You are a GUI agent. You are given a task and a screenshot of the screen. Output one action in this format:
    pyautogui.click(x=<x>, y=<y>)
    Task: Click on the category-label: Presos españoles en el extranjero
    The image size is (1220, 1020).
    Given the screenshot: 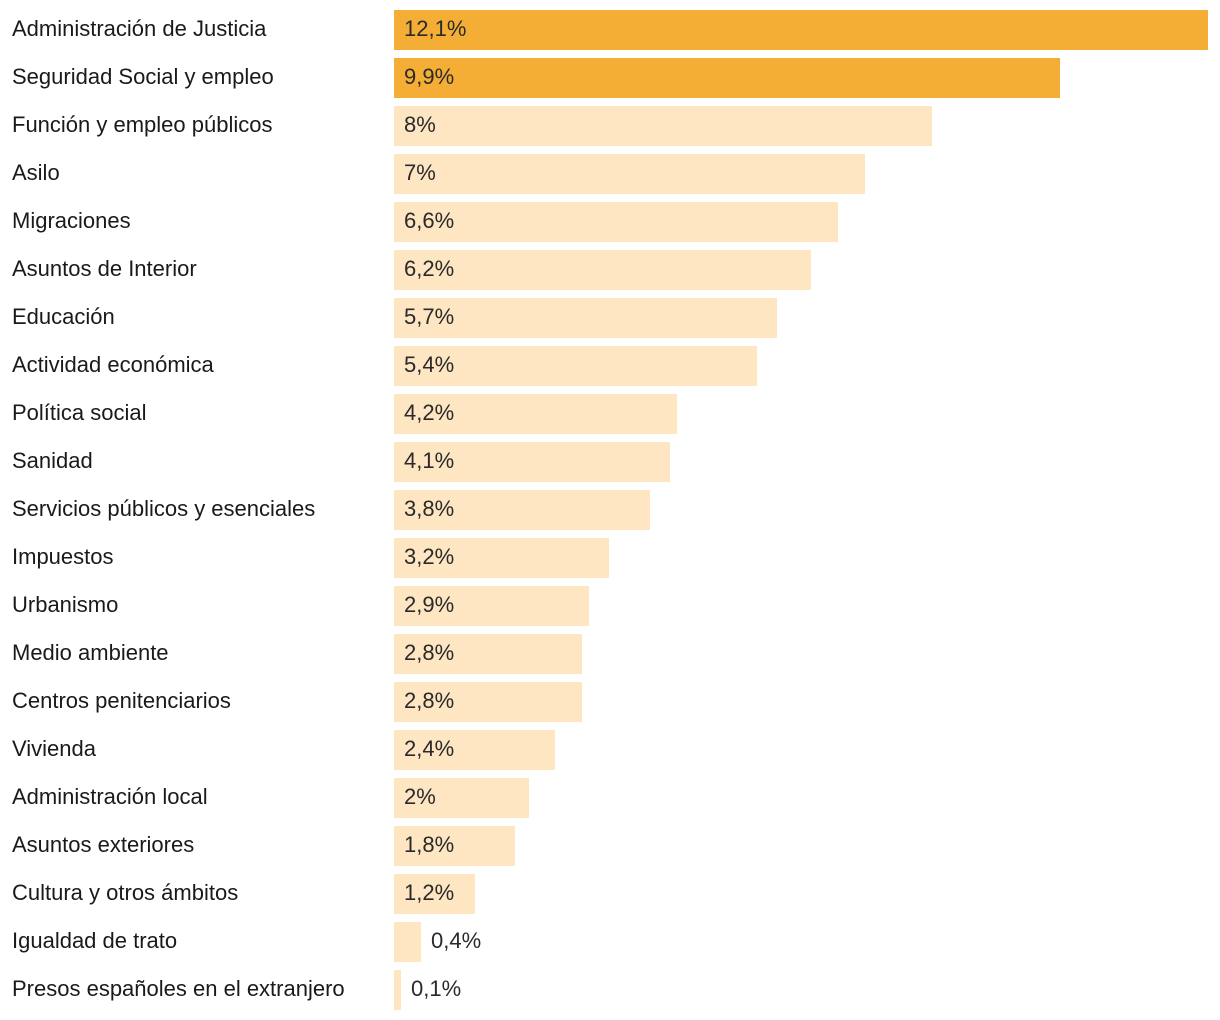 What is the action you would take?
    pyautogui.click(x=178, y=988)
    